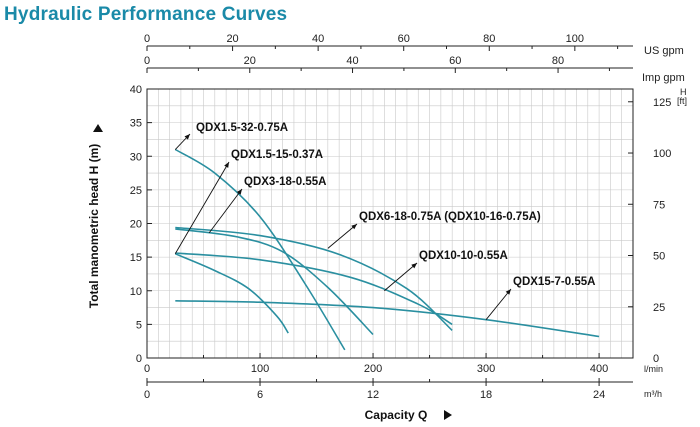 The image size is (700, 427). I want to click on unit-impgpm: Imp gpm, so click(663, 78).